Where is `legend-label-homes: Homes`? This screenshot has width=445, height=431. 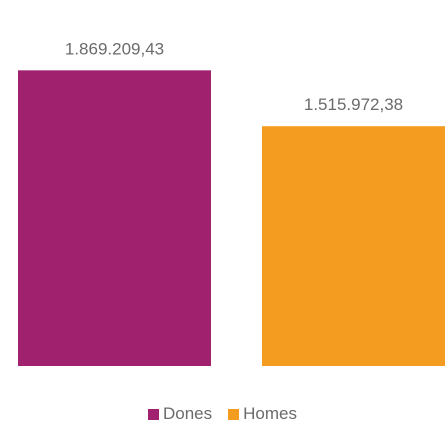
legend-label-homes: Homes is located at coordinates (270, 413).